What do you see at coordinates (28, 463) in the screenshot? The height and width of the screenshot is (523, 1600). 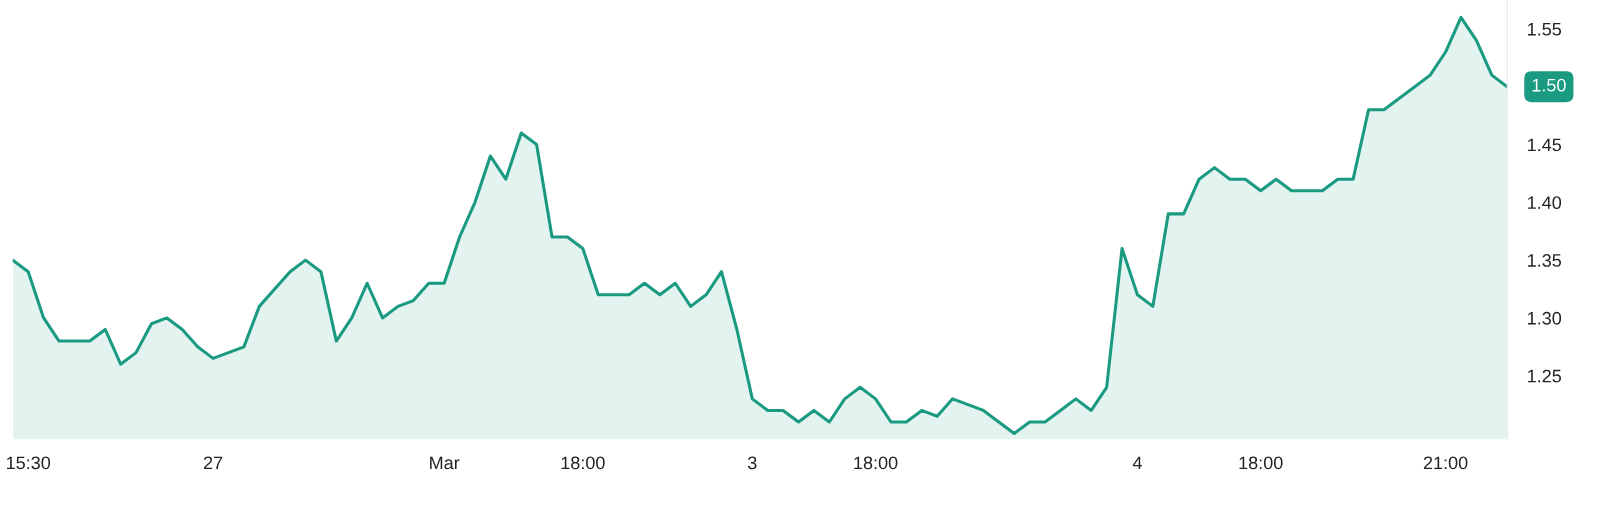 I see `x-tick-label: 15:30` at bounding box center [28, 463].